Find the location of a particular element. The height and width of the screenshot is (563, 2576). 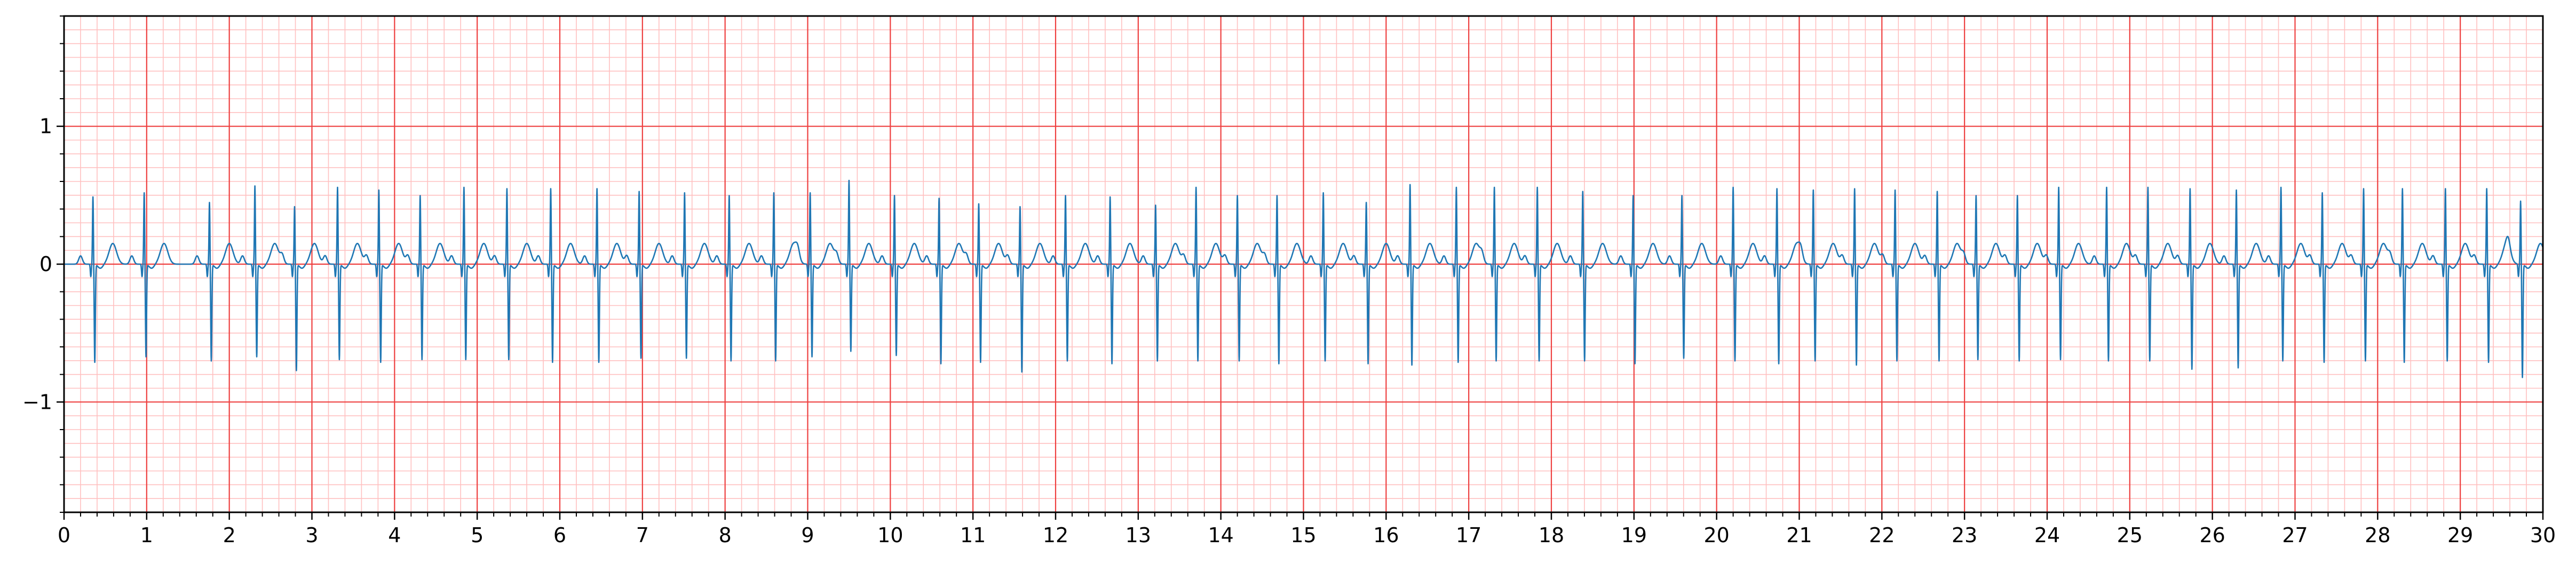

y-tick-label: 1 is located at coordinates (45, 126).